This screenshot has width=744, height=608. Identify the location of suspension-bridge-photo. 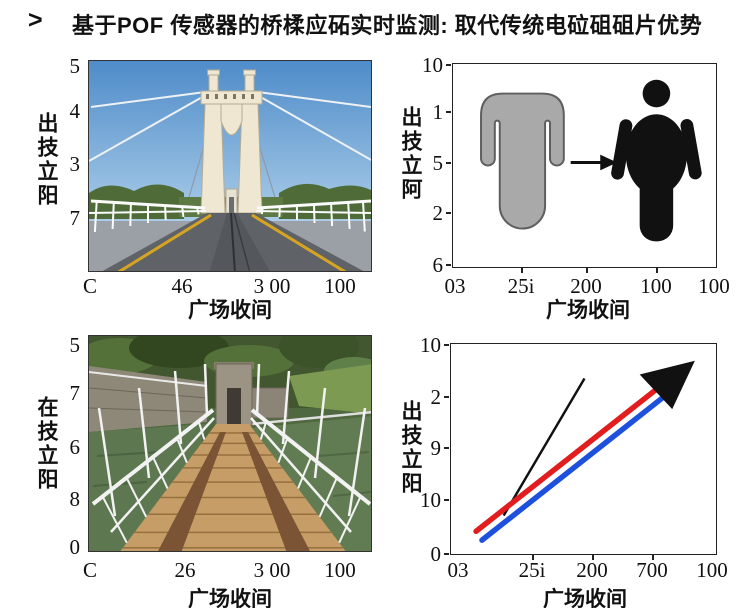
(230, 166).